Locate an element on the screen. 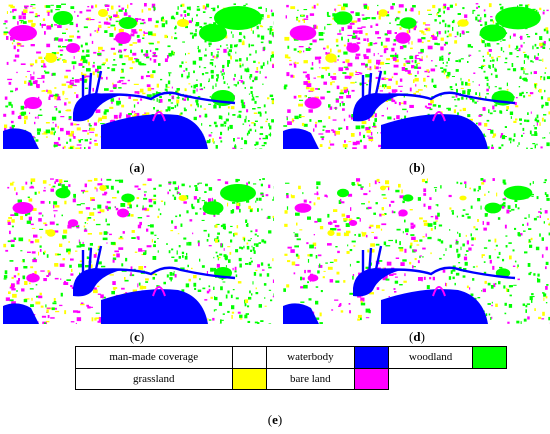 The width and height of the screenshot is (550, 434). legend-empty-cell is located at coordinates (448, 379).